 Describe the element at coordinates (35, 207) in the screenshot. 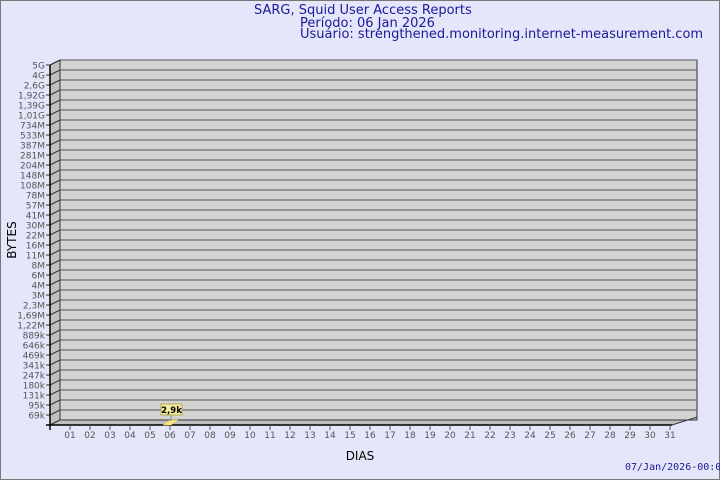

I see `y-tick-label: 57M` at that location.